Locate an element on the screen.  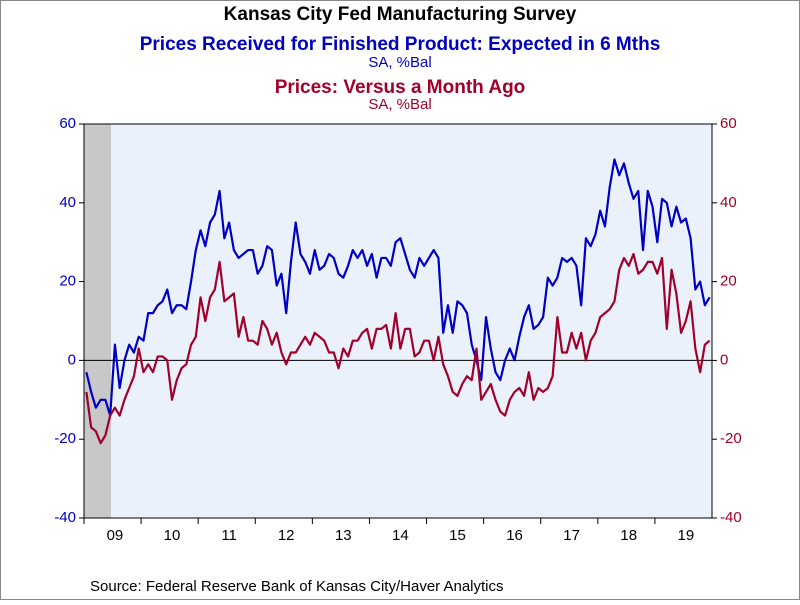
x-tick-label: 14 is located at coordinates (400, 535).